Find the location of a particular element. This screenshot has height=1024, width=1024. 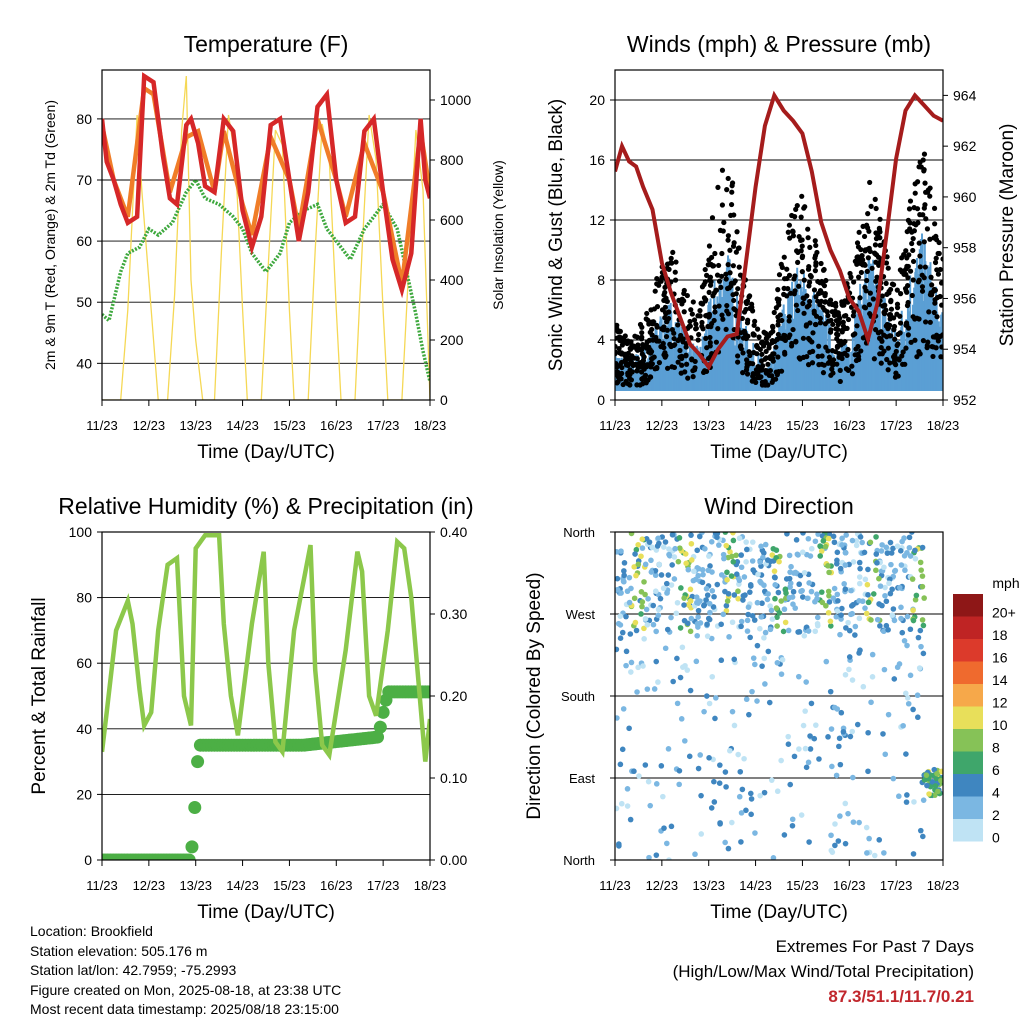

colorbar-label: 6 is located at coordinates (996, 770).